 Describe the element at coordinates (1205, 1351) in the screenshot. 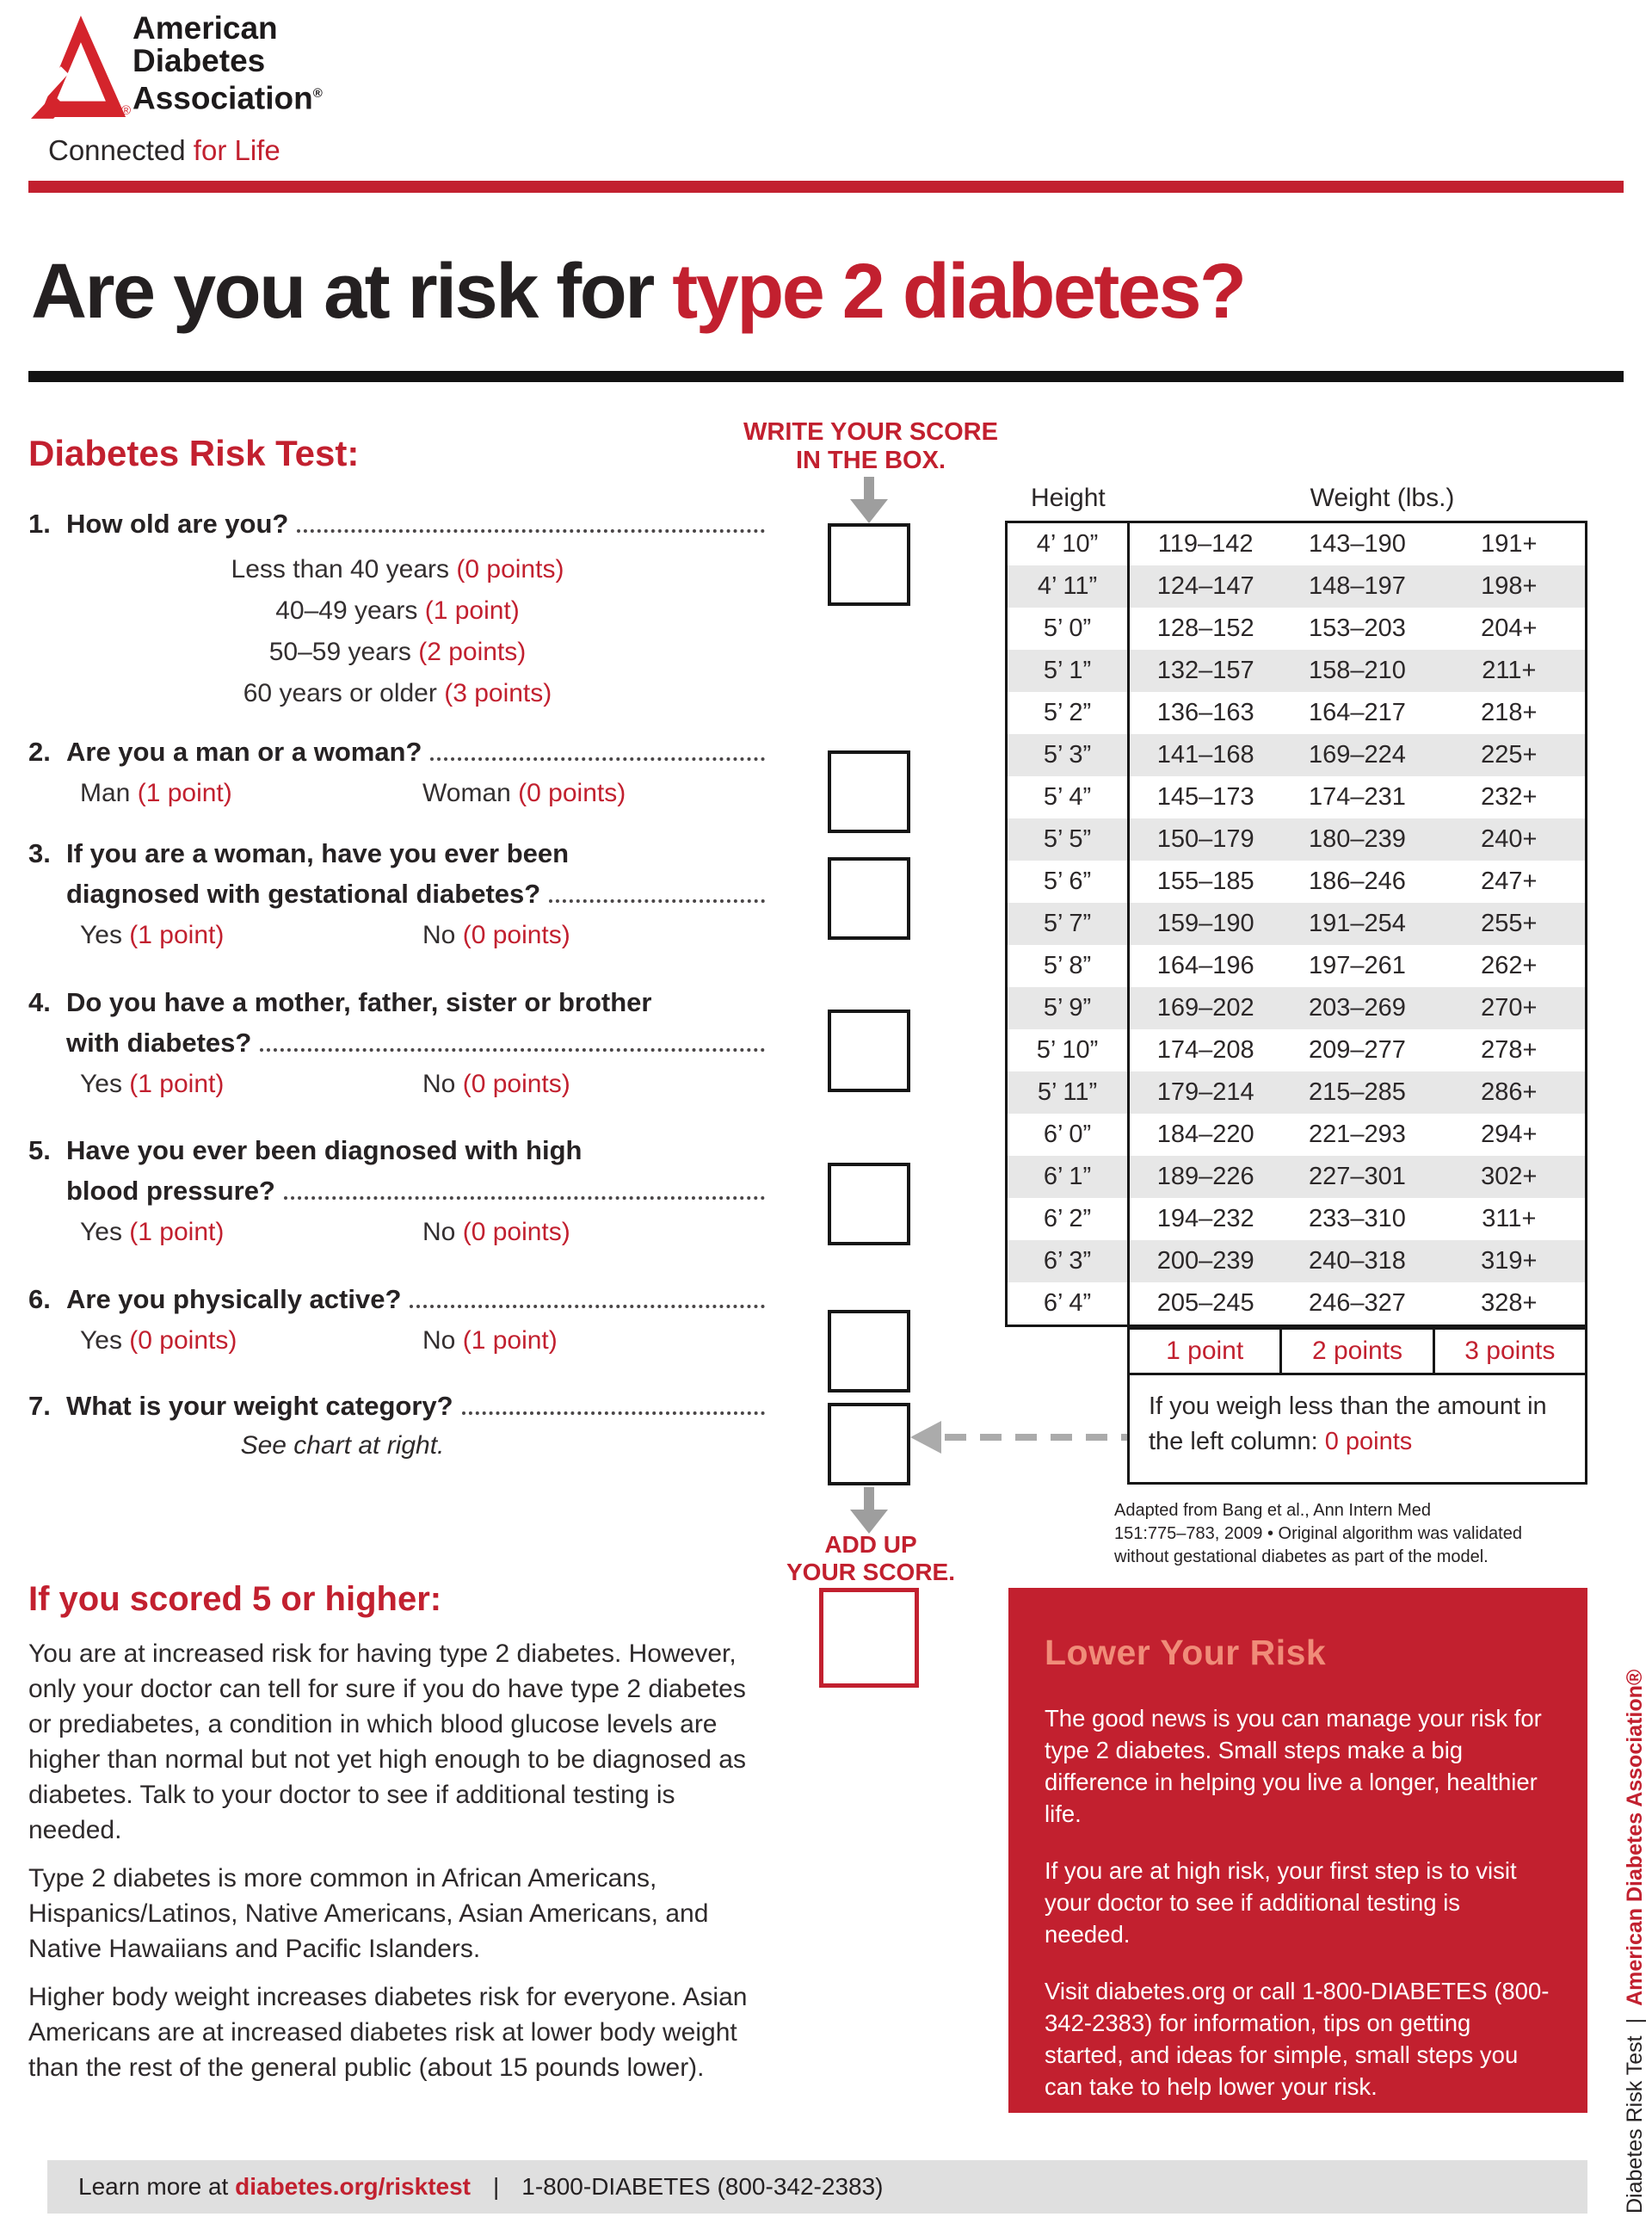

I see `points-cell: 1 point` at that location.